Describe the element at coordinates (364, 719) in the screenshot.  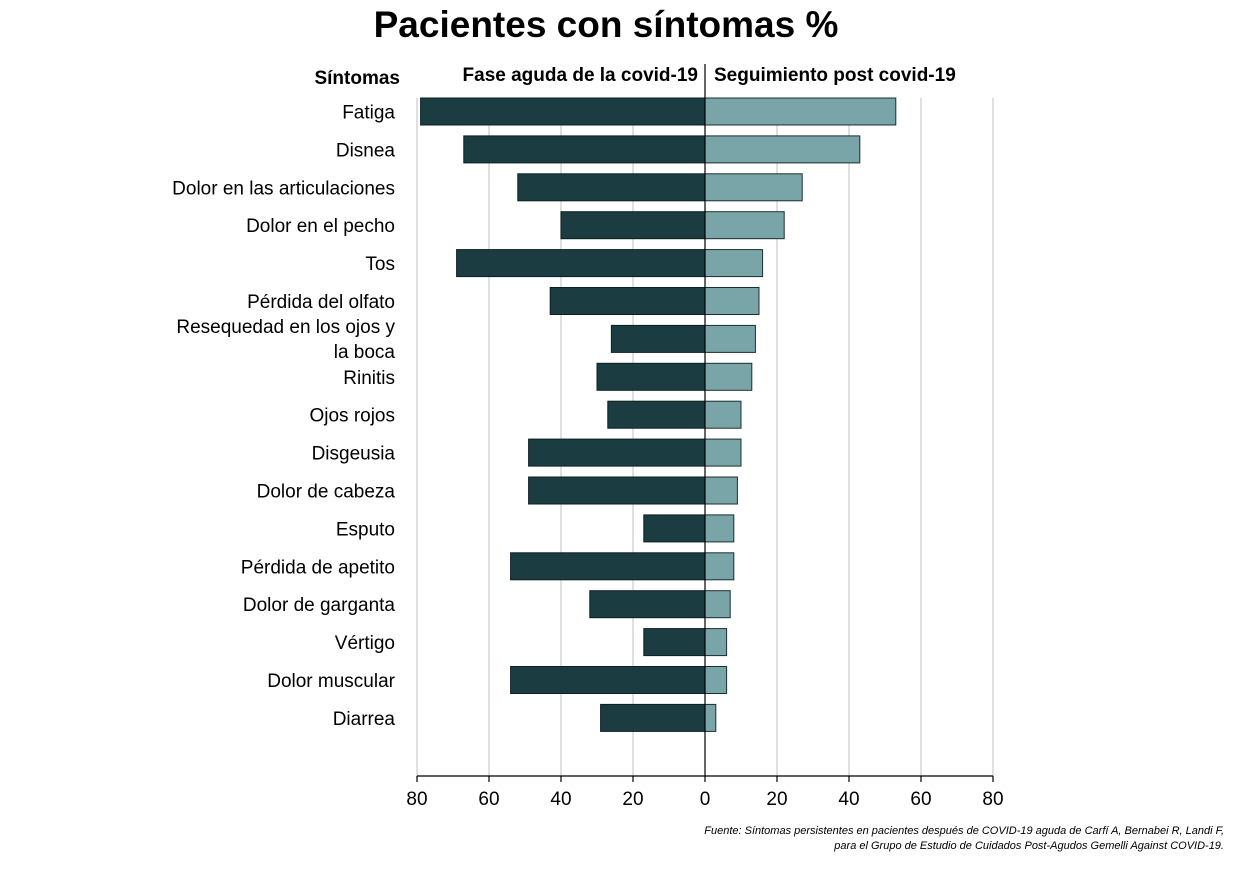
I see `category-label-16: Diarrea` at that location.